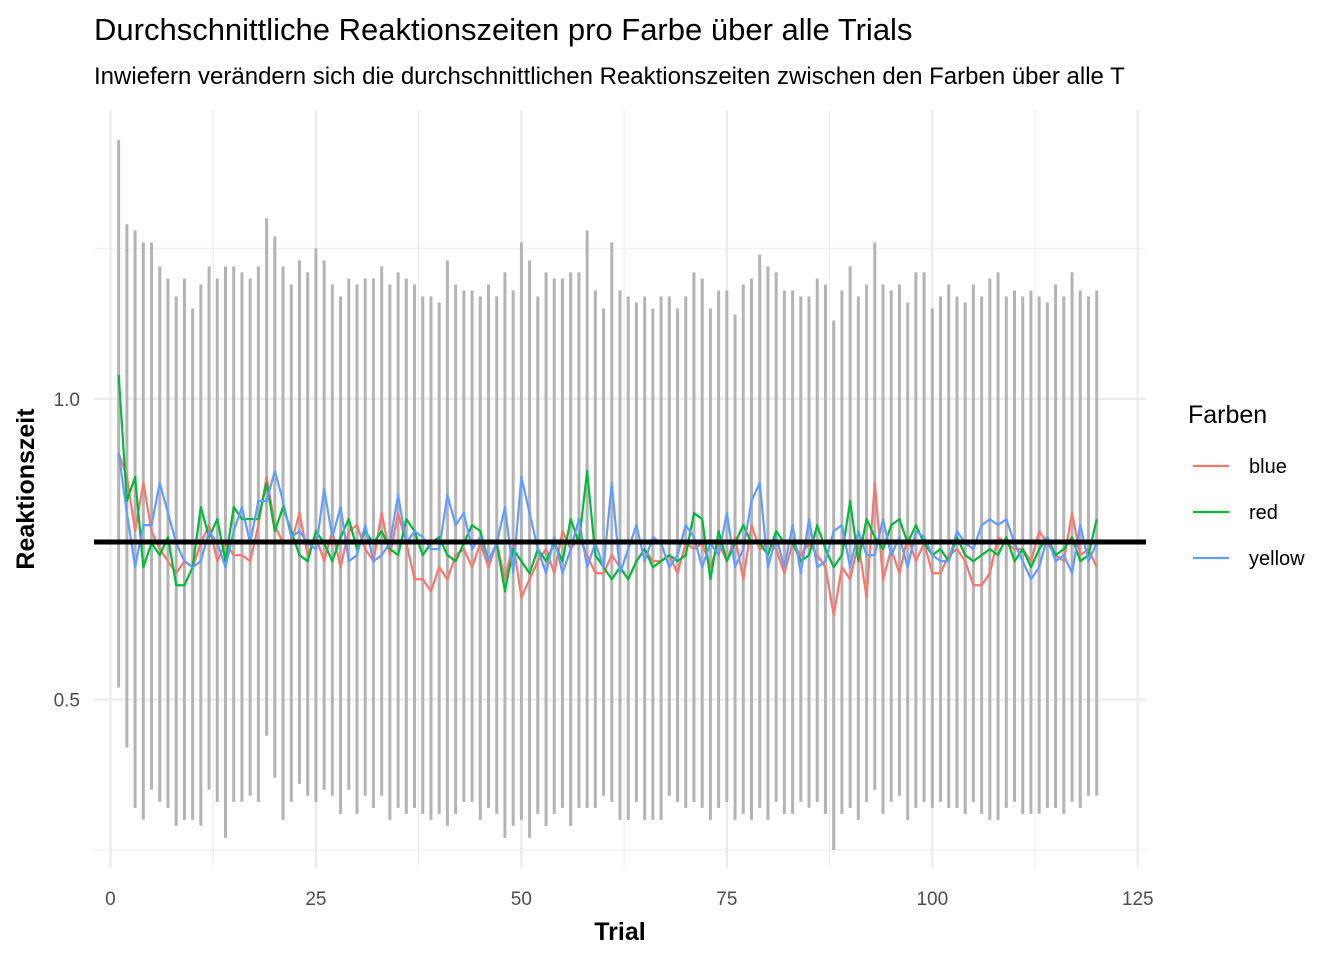 This screenshot has width=1344, height=960. I want to click on x-tick-label: 100, so click(932, 899).